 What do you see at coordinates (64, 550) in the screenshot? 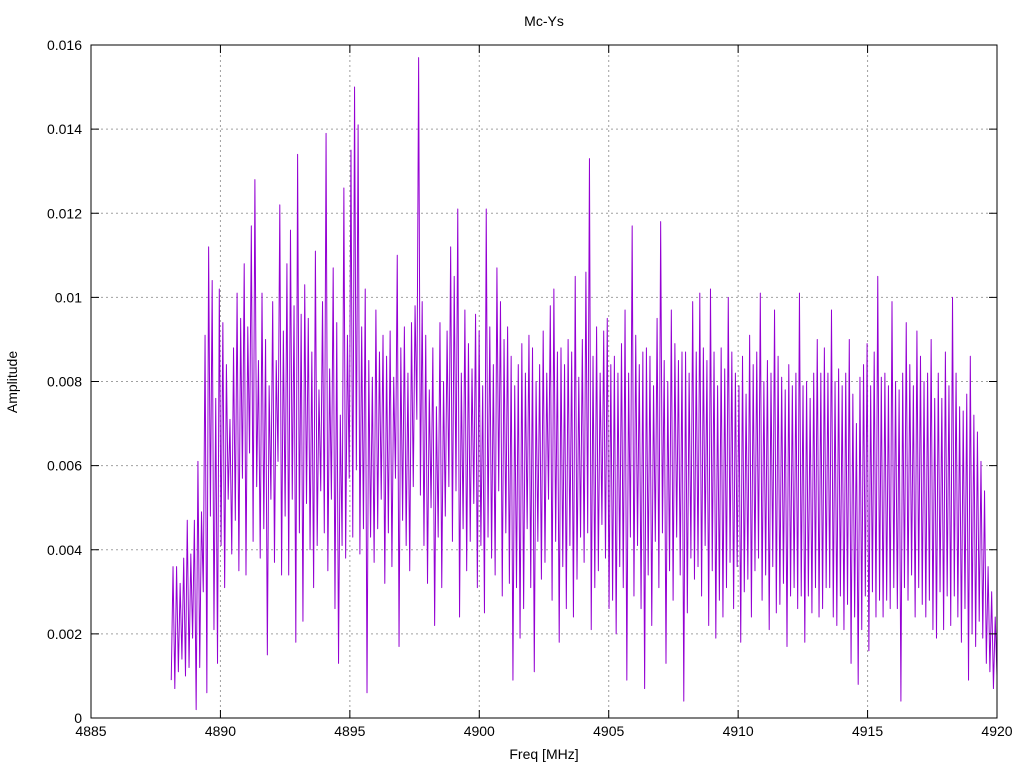
I see `y-tick-label: 0.004` at bounding box center [64, 550].